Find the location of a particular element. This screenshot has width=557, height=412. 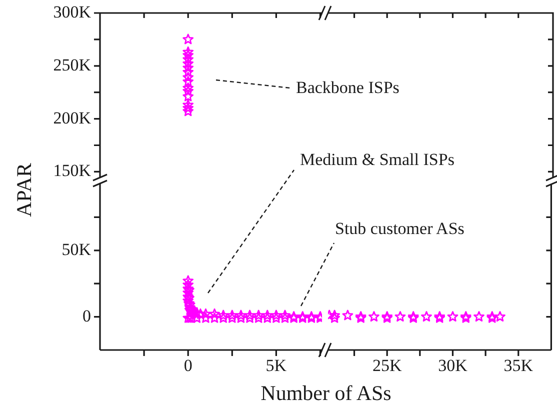

annotation: Backbone ISPs is located at coordinates (348, 88).